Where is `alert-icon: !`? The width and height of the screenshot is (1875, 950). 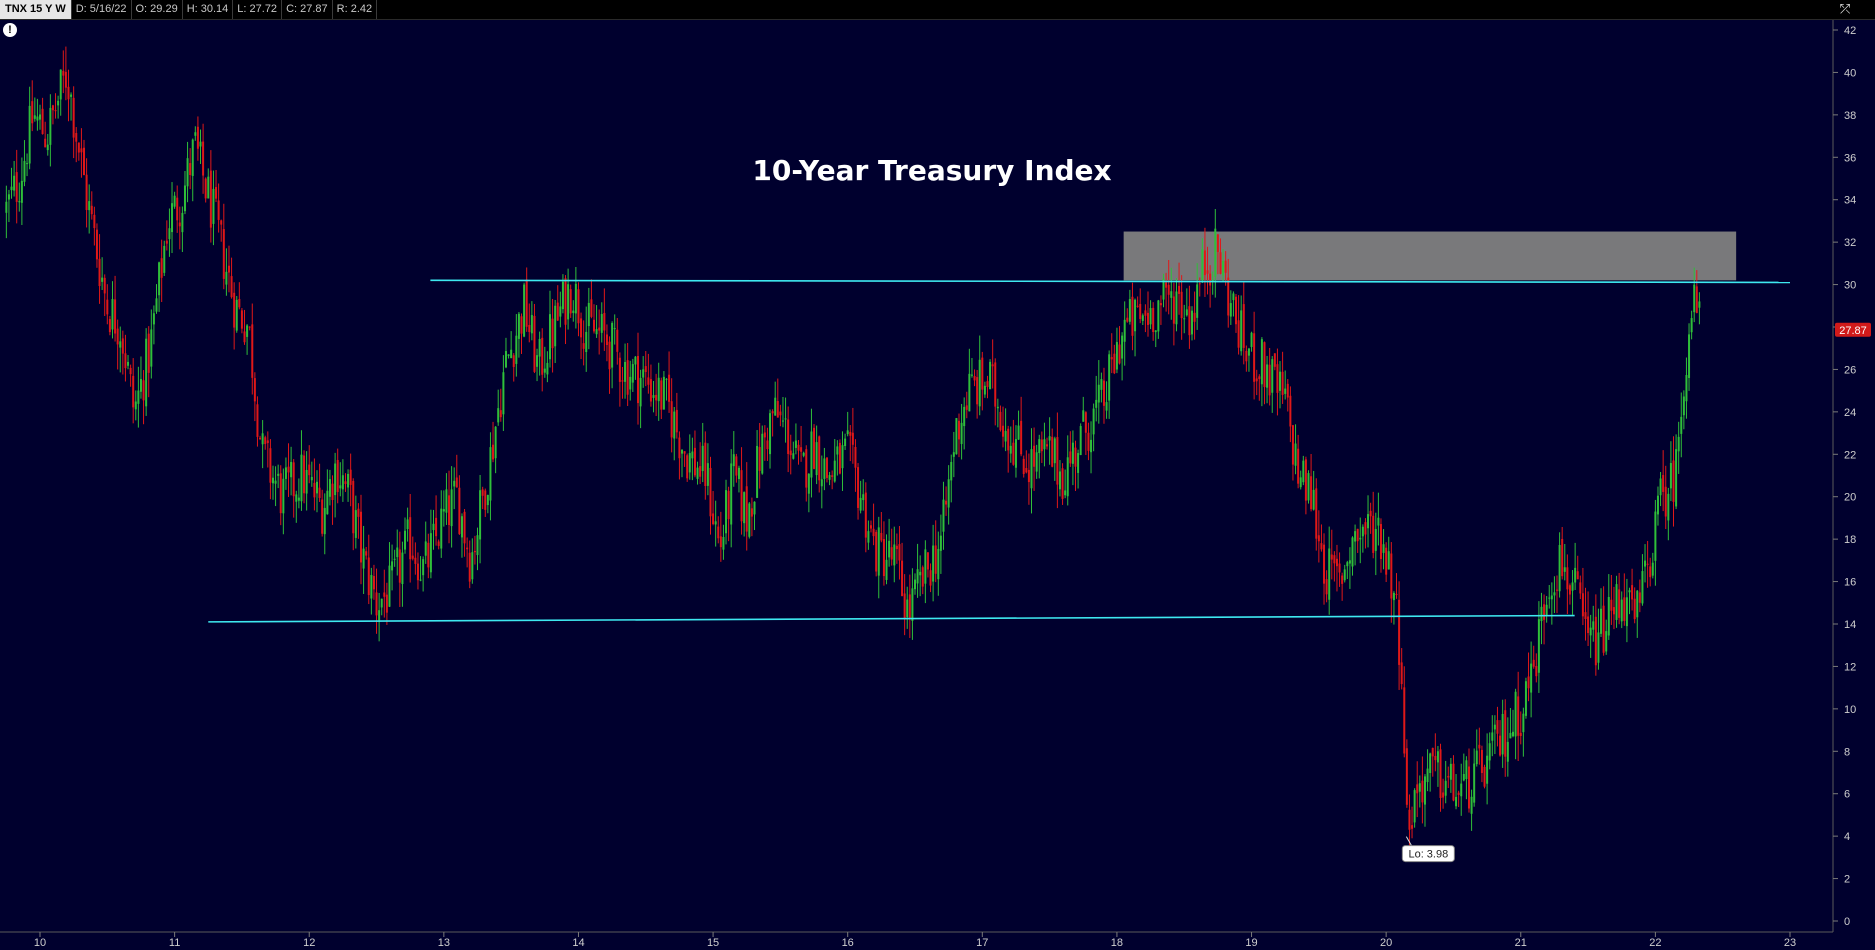 alert-icon: ! is located at coordinates (10, 30).